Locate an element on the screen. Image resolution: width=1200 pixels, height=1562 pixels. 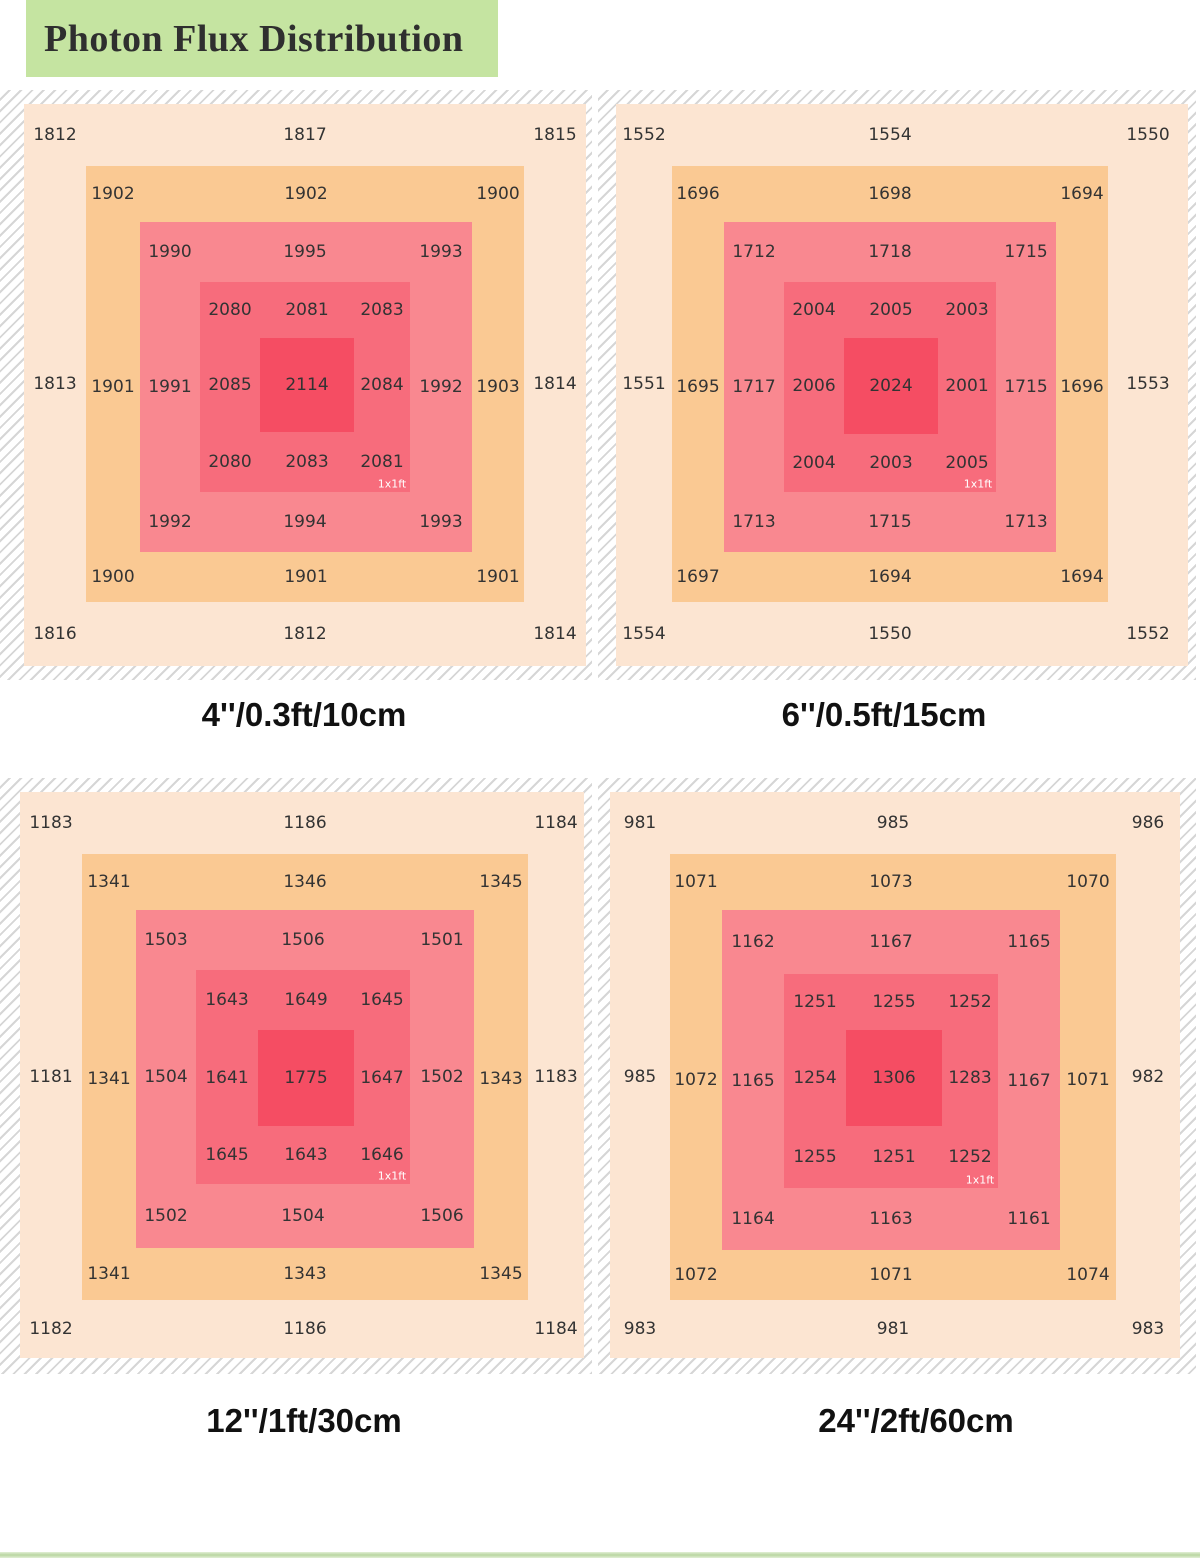
reading-inner: 2080 is located at coordinates (230, 462).